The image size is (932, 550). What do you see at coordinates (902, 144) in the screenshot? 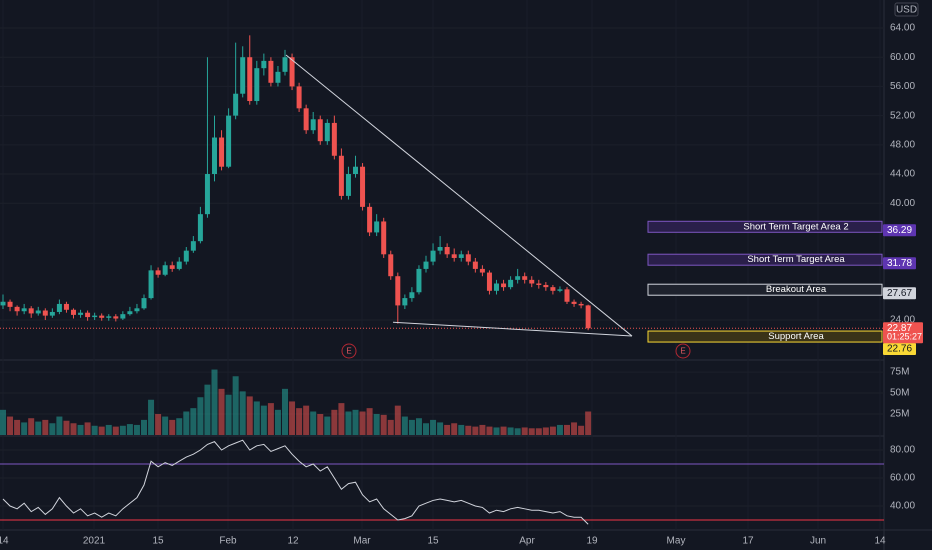
I see `y-tick-label: 48.00` at bounding box center [902, 144].